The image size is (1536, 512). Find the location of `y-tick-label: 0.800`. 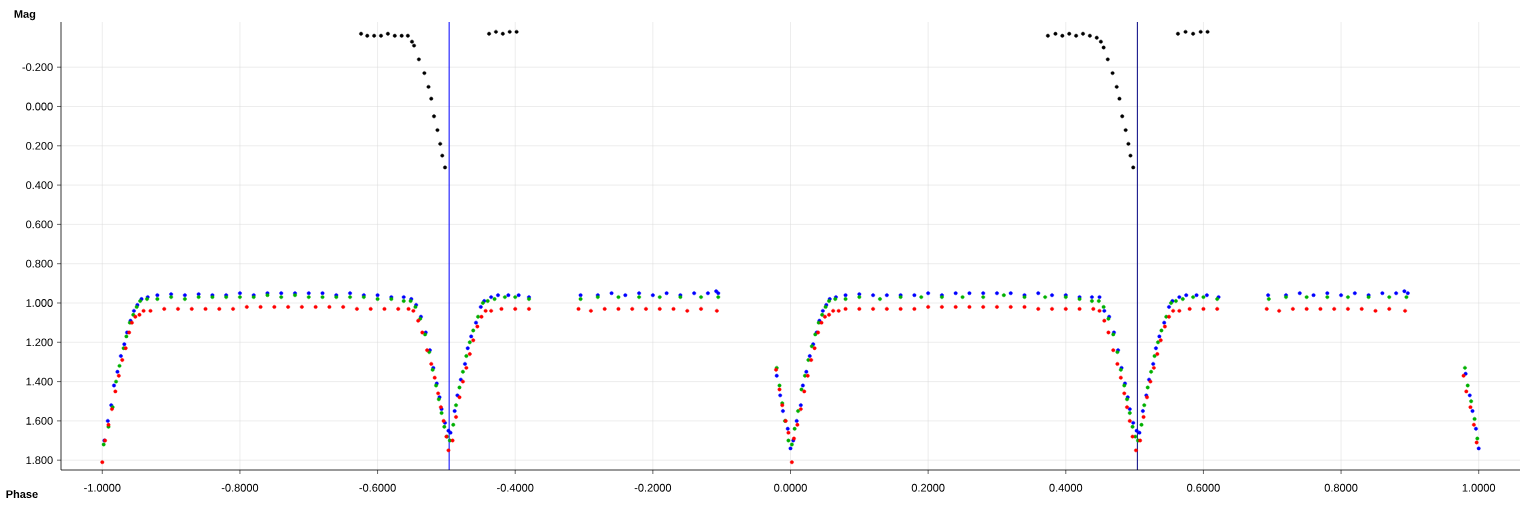

y-tick-label: 0.800 is located at coordinates (39, 263).